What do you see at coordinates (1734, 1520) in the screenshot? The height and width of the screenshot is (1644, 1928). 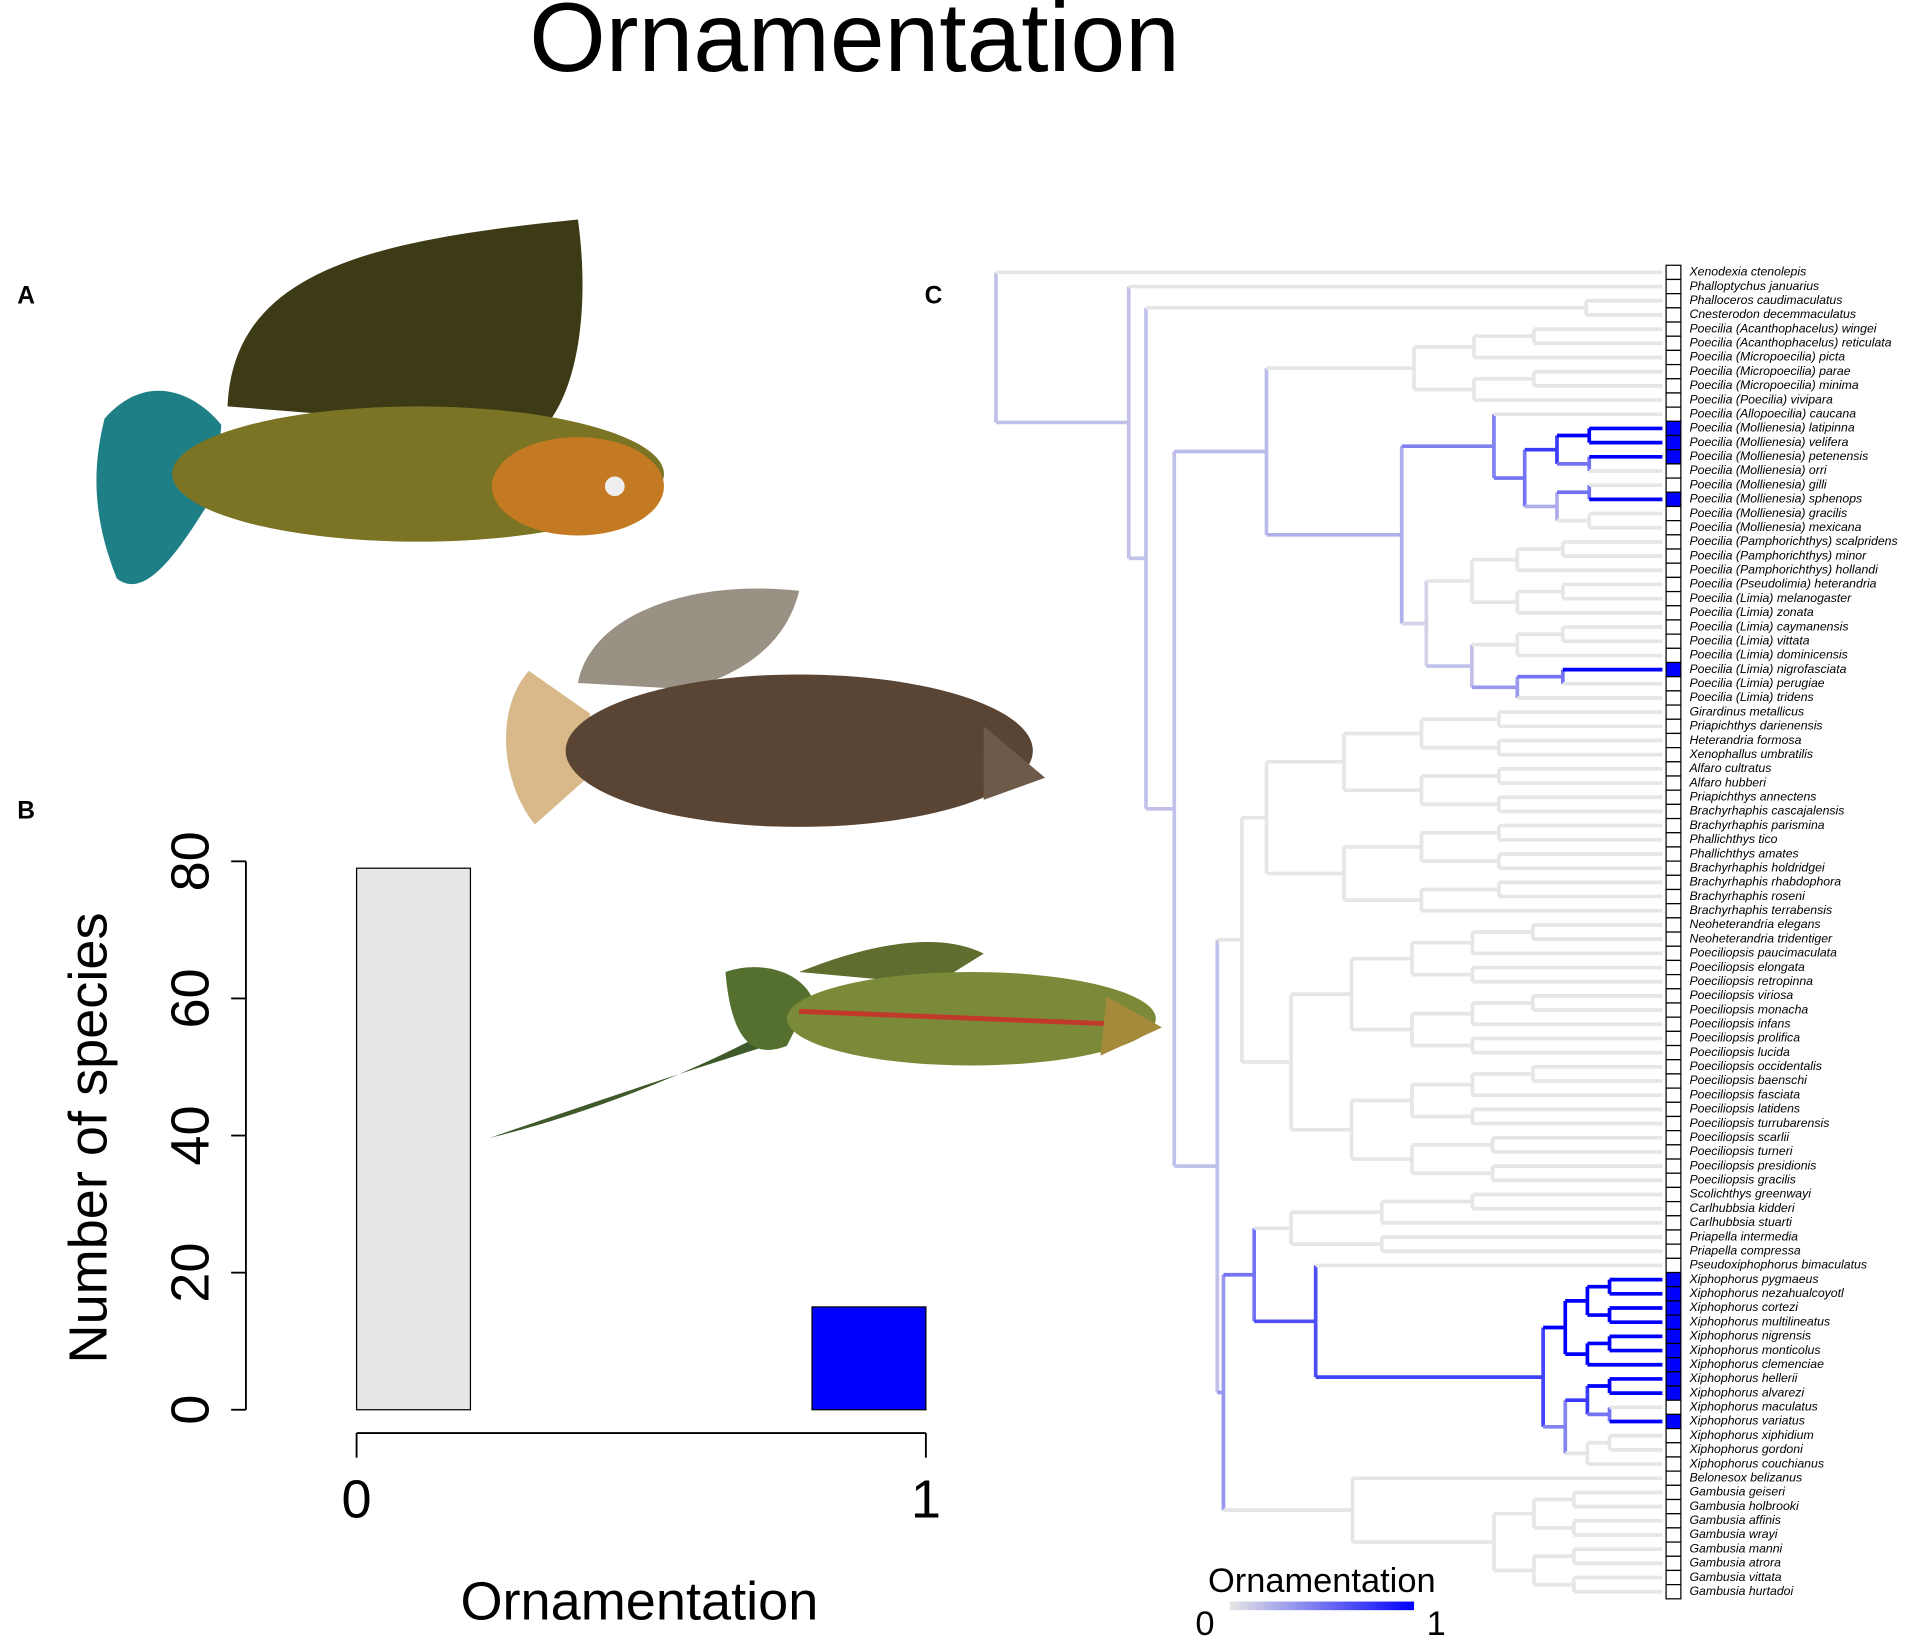 I see `species-label: Gambusia affinis` at bounding box center [1734, 1520].